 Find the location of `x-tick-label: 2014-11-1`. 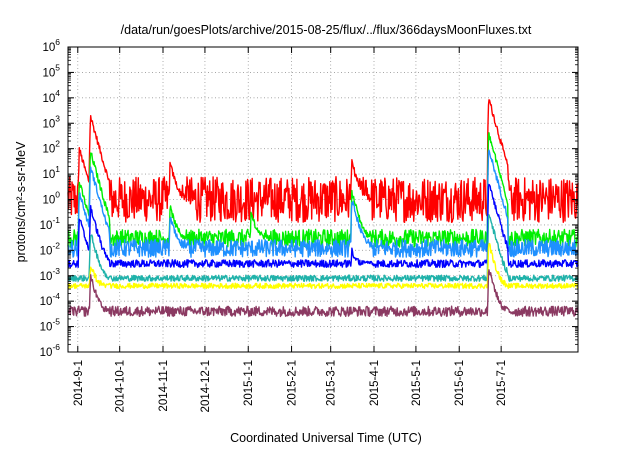

x-tick-label: 2014-11-1 is located at coordinates (164, 386).